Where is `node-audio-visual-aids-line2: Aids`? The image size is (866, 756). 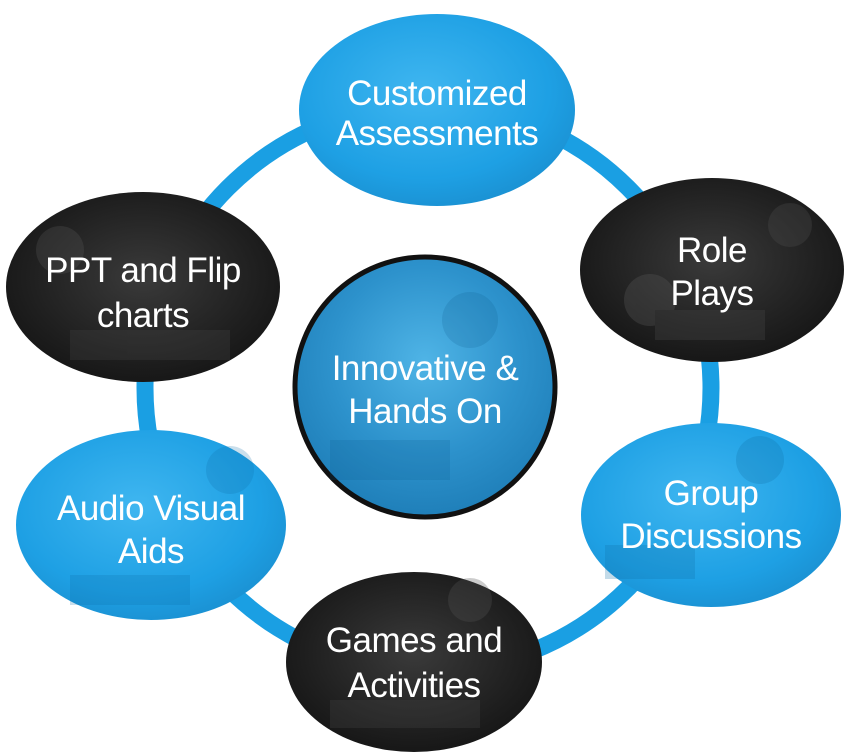
node-audio-visual-aids-line2: Aids is located at coordinates (151, 551).